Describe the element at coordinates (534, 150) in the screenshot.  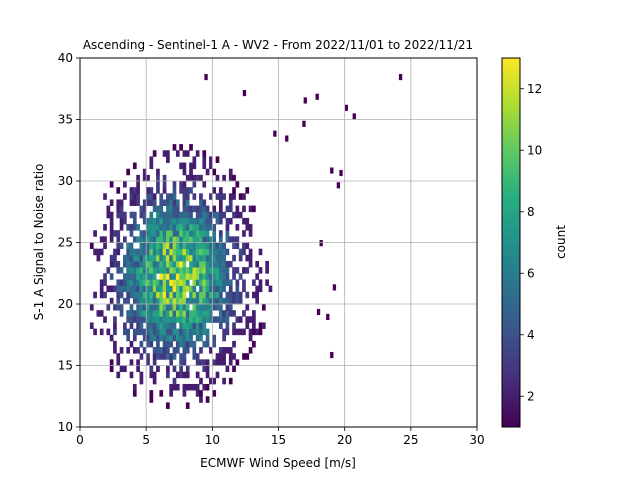
I see `colorbar-tick-label: 10` at that location.